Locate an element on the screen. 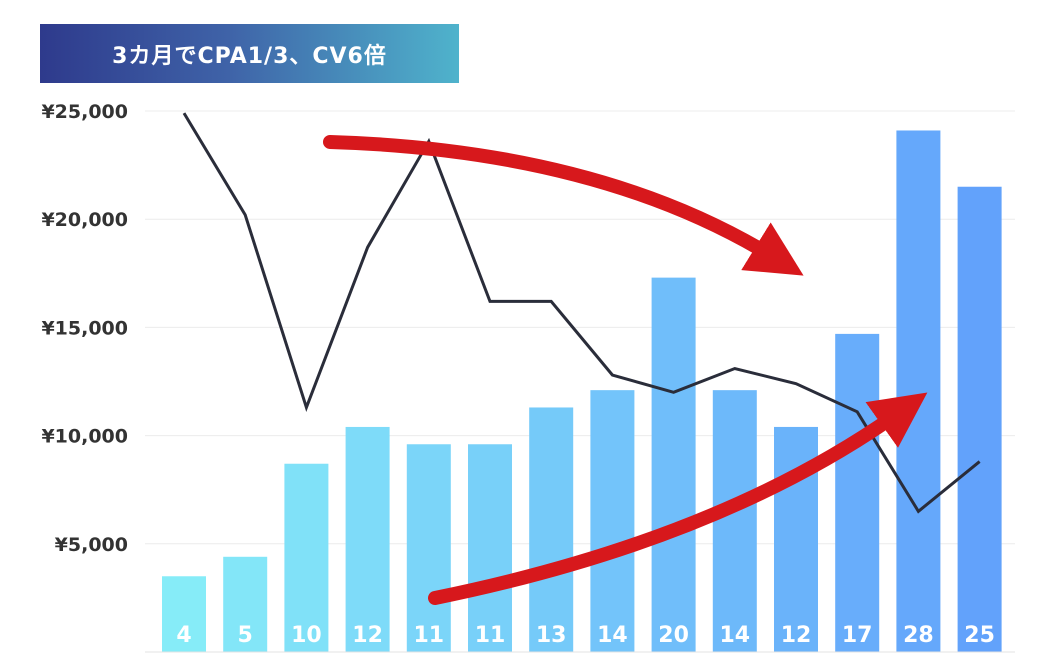  bar-count-label: 28 is located at coordinates (918, 635).